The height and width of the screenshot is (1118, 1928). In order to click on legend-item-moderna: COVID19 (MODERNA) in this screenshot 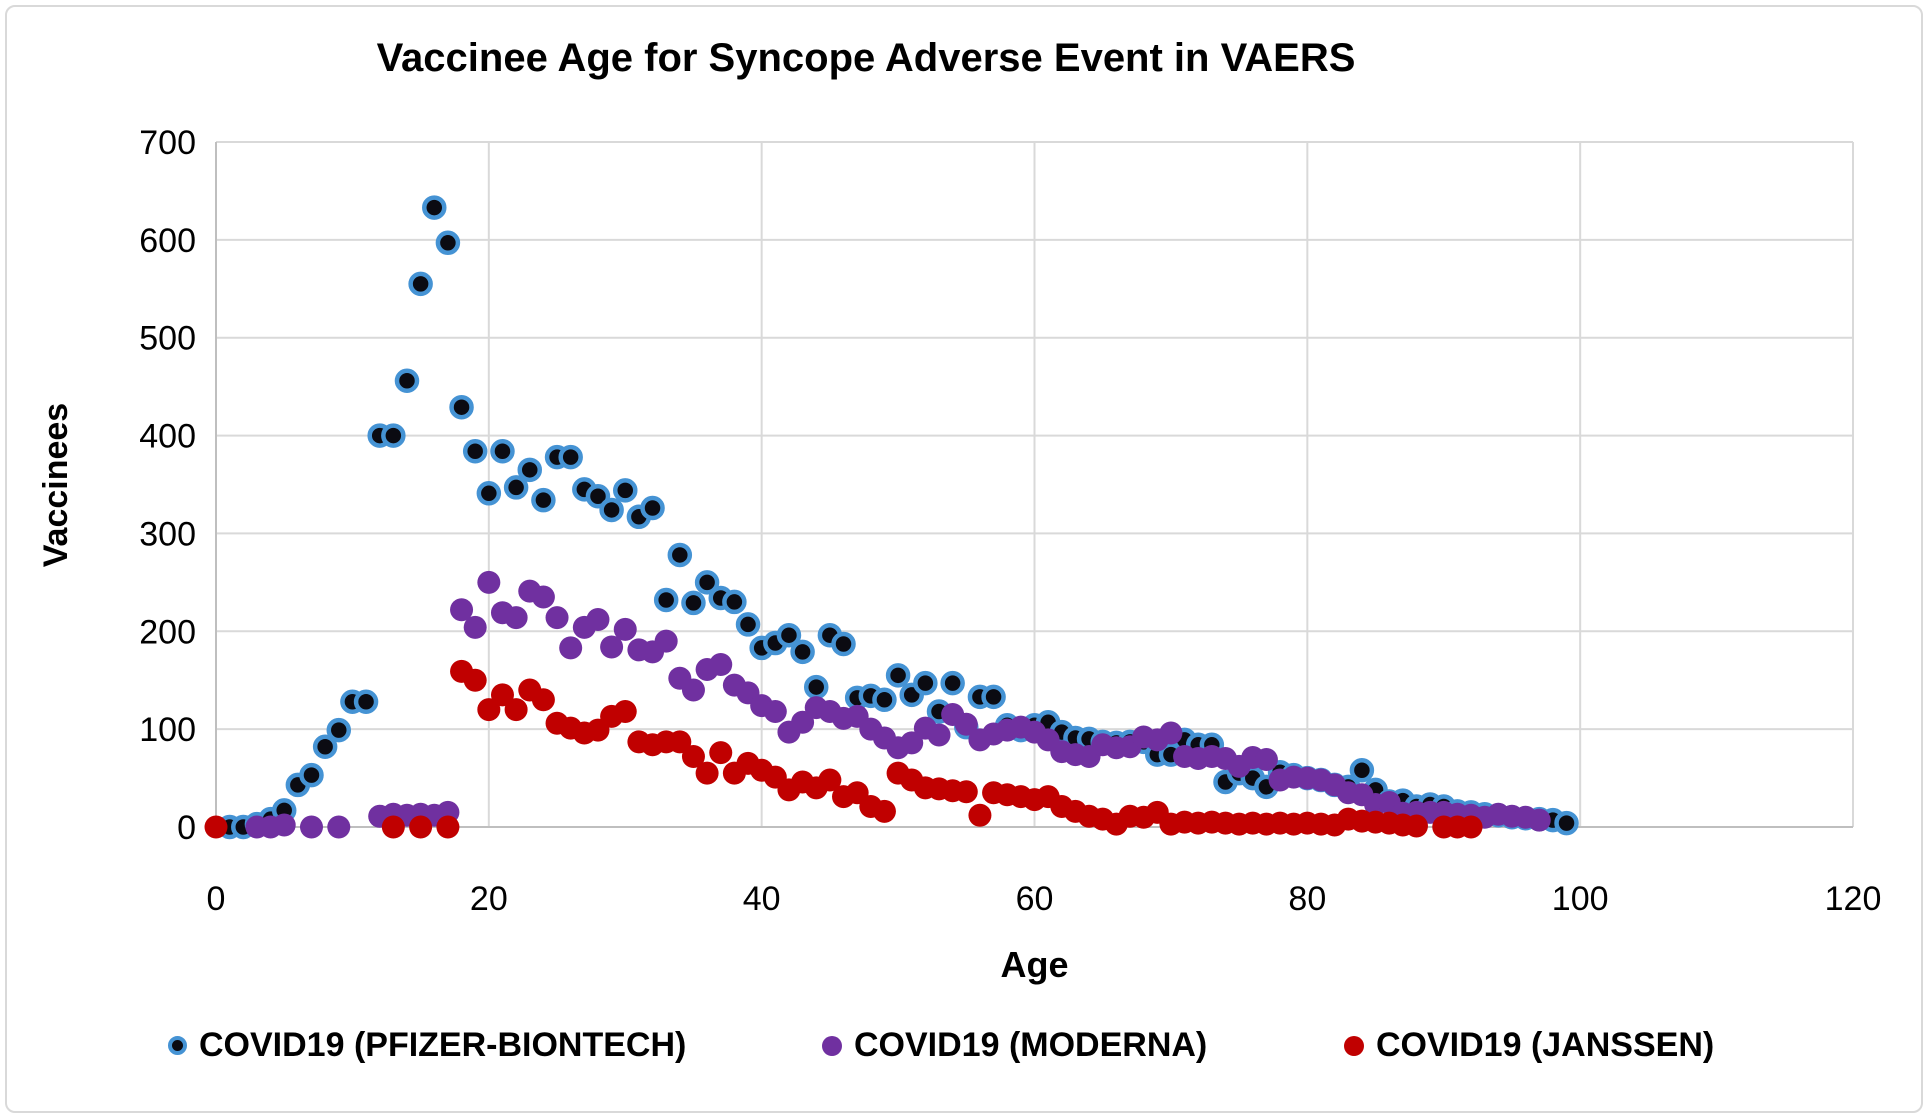, I will do `click(1014, 1045)`.